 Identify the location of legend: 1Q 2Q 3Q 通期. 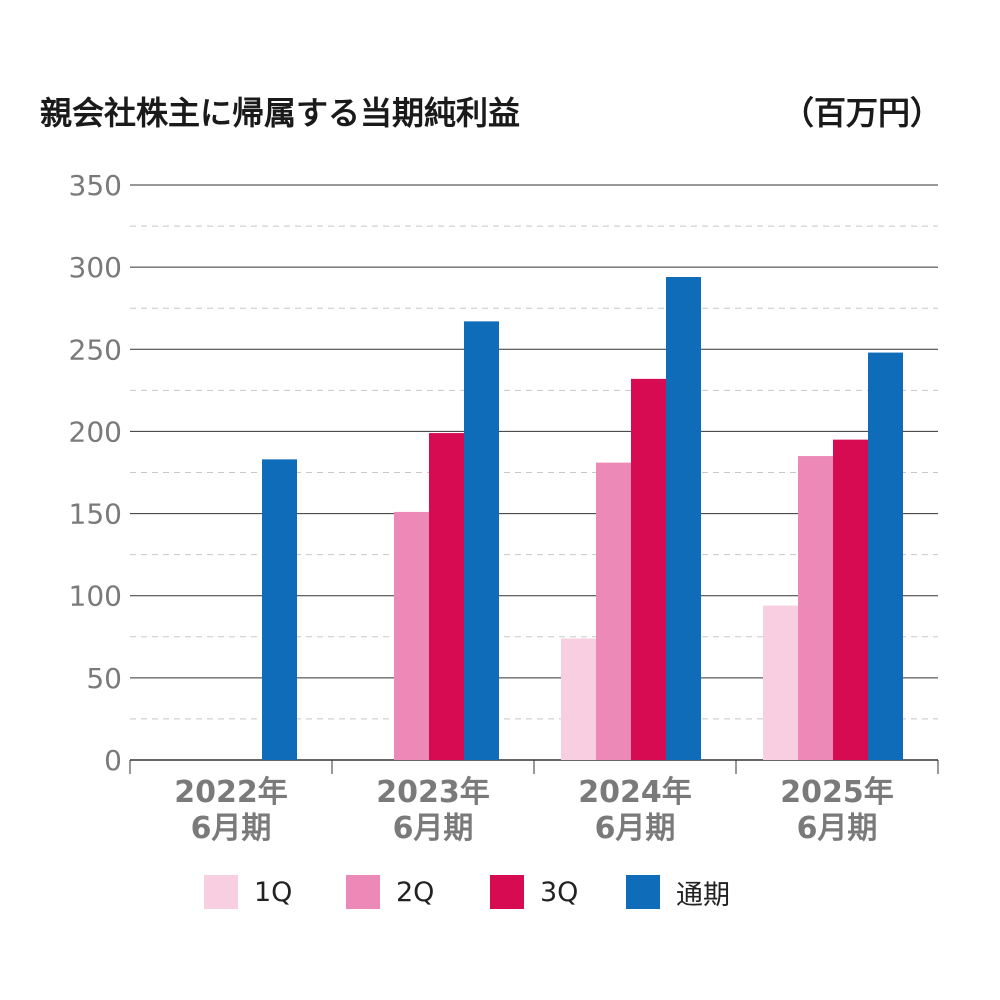
(500, 892).